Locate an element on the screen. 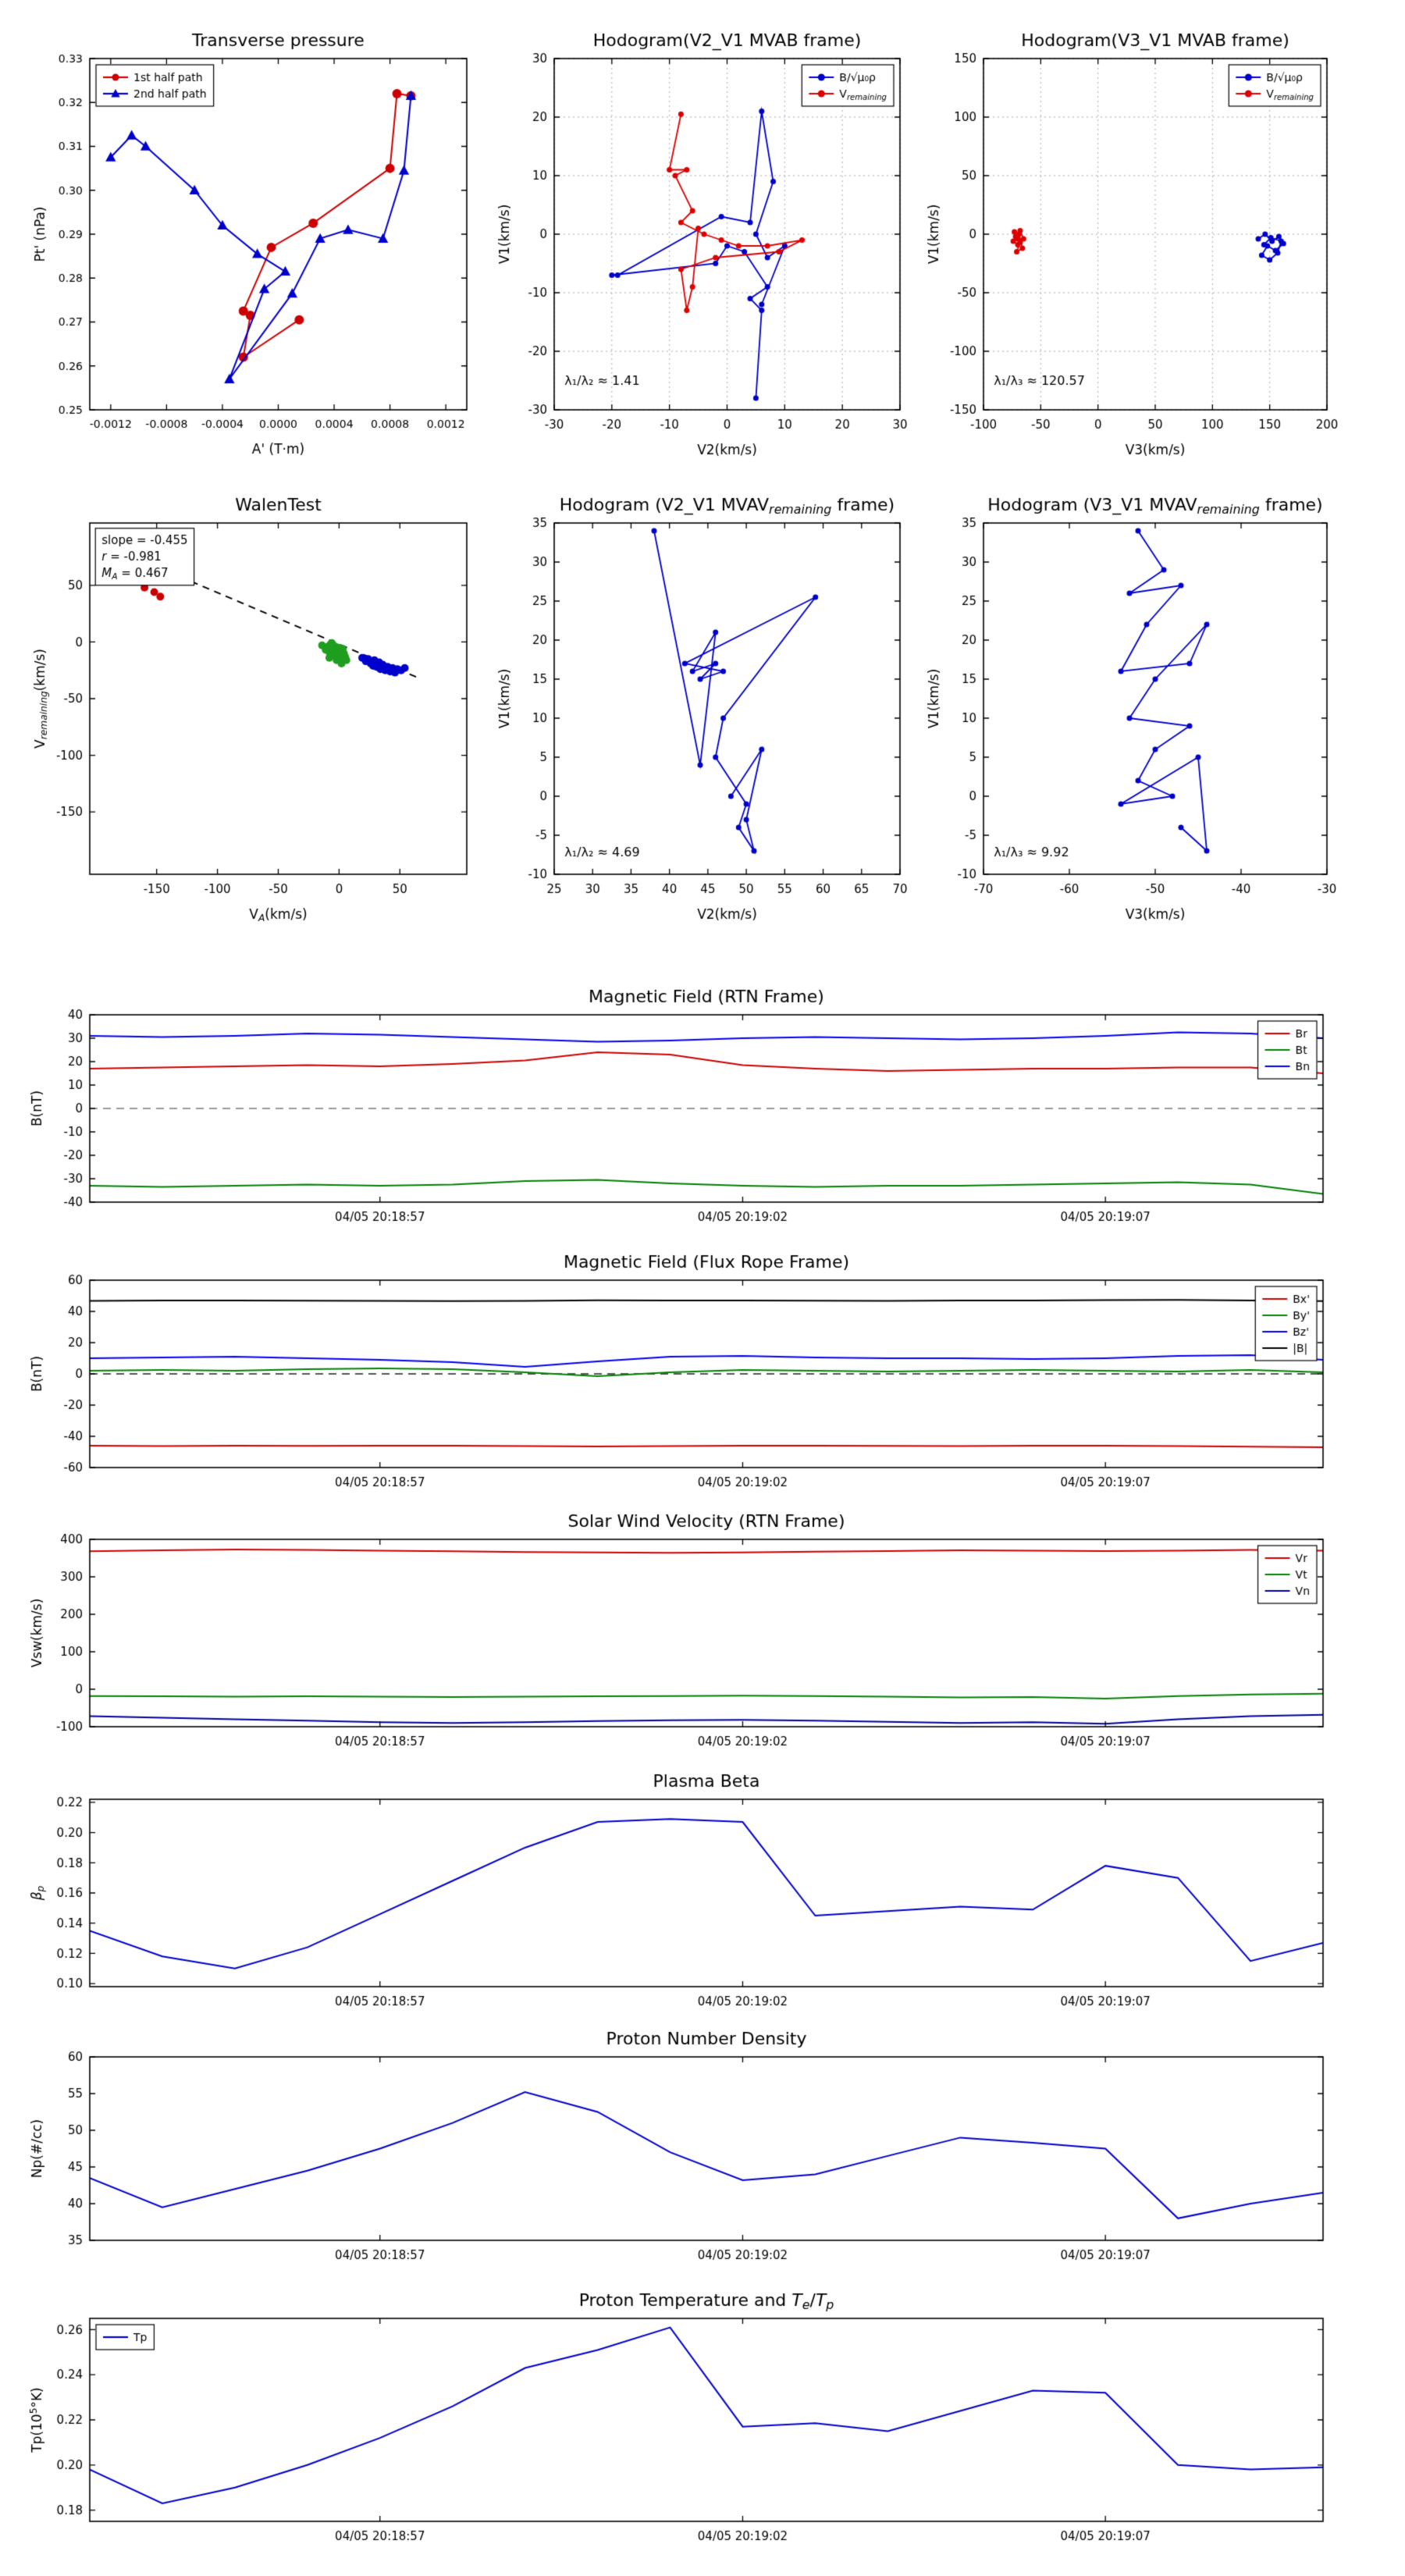 Image resolution: width=1405 pixels, height=2576 pixels. chart-hodogram-v3v1-mvav is located at coordinates (1126, 706).